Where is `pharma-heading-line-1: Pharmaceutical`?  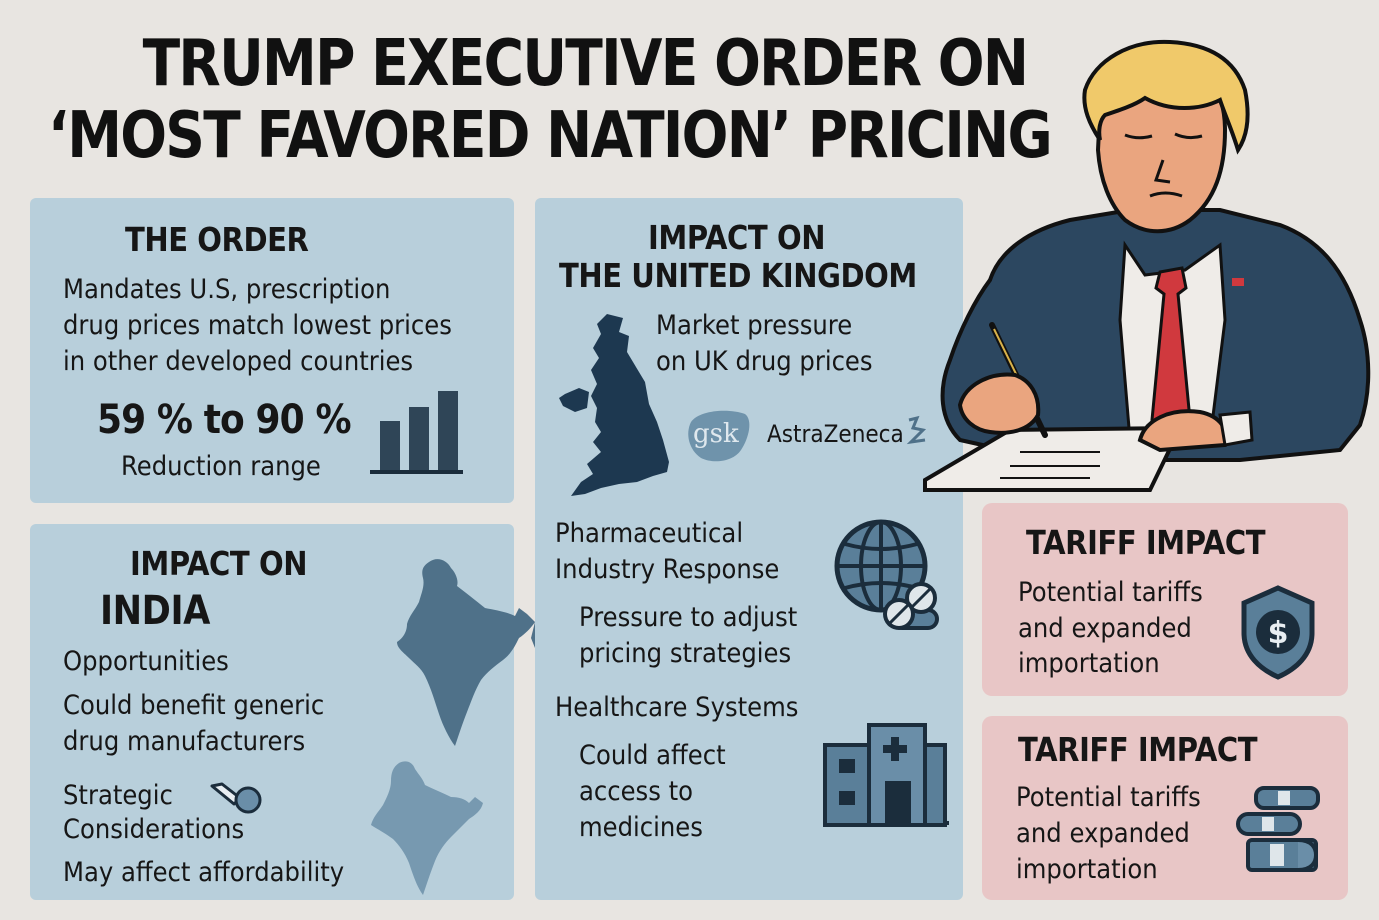
pharma-heading-line-1: Pharmaceutical is located at coordinates (649, 533).